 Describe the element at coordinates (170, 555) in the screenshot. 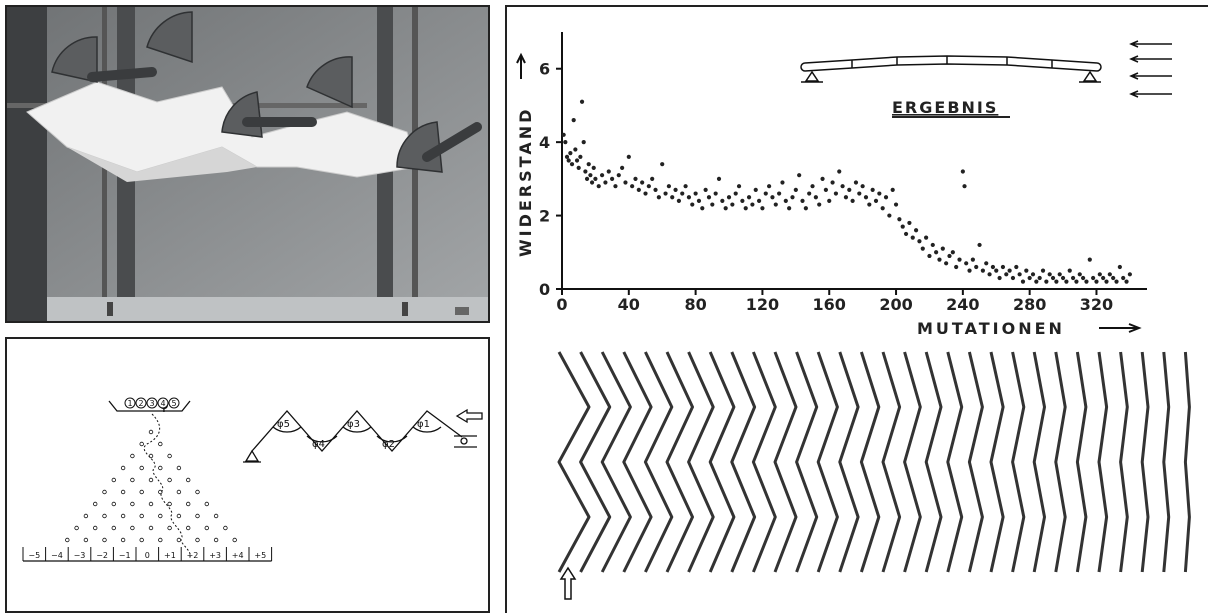

I see `bin-label: +1` at that location.